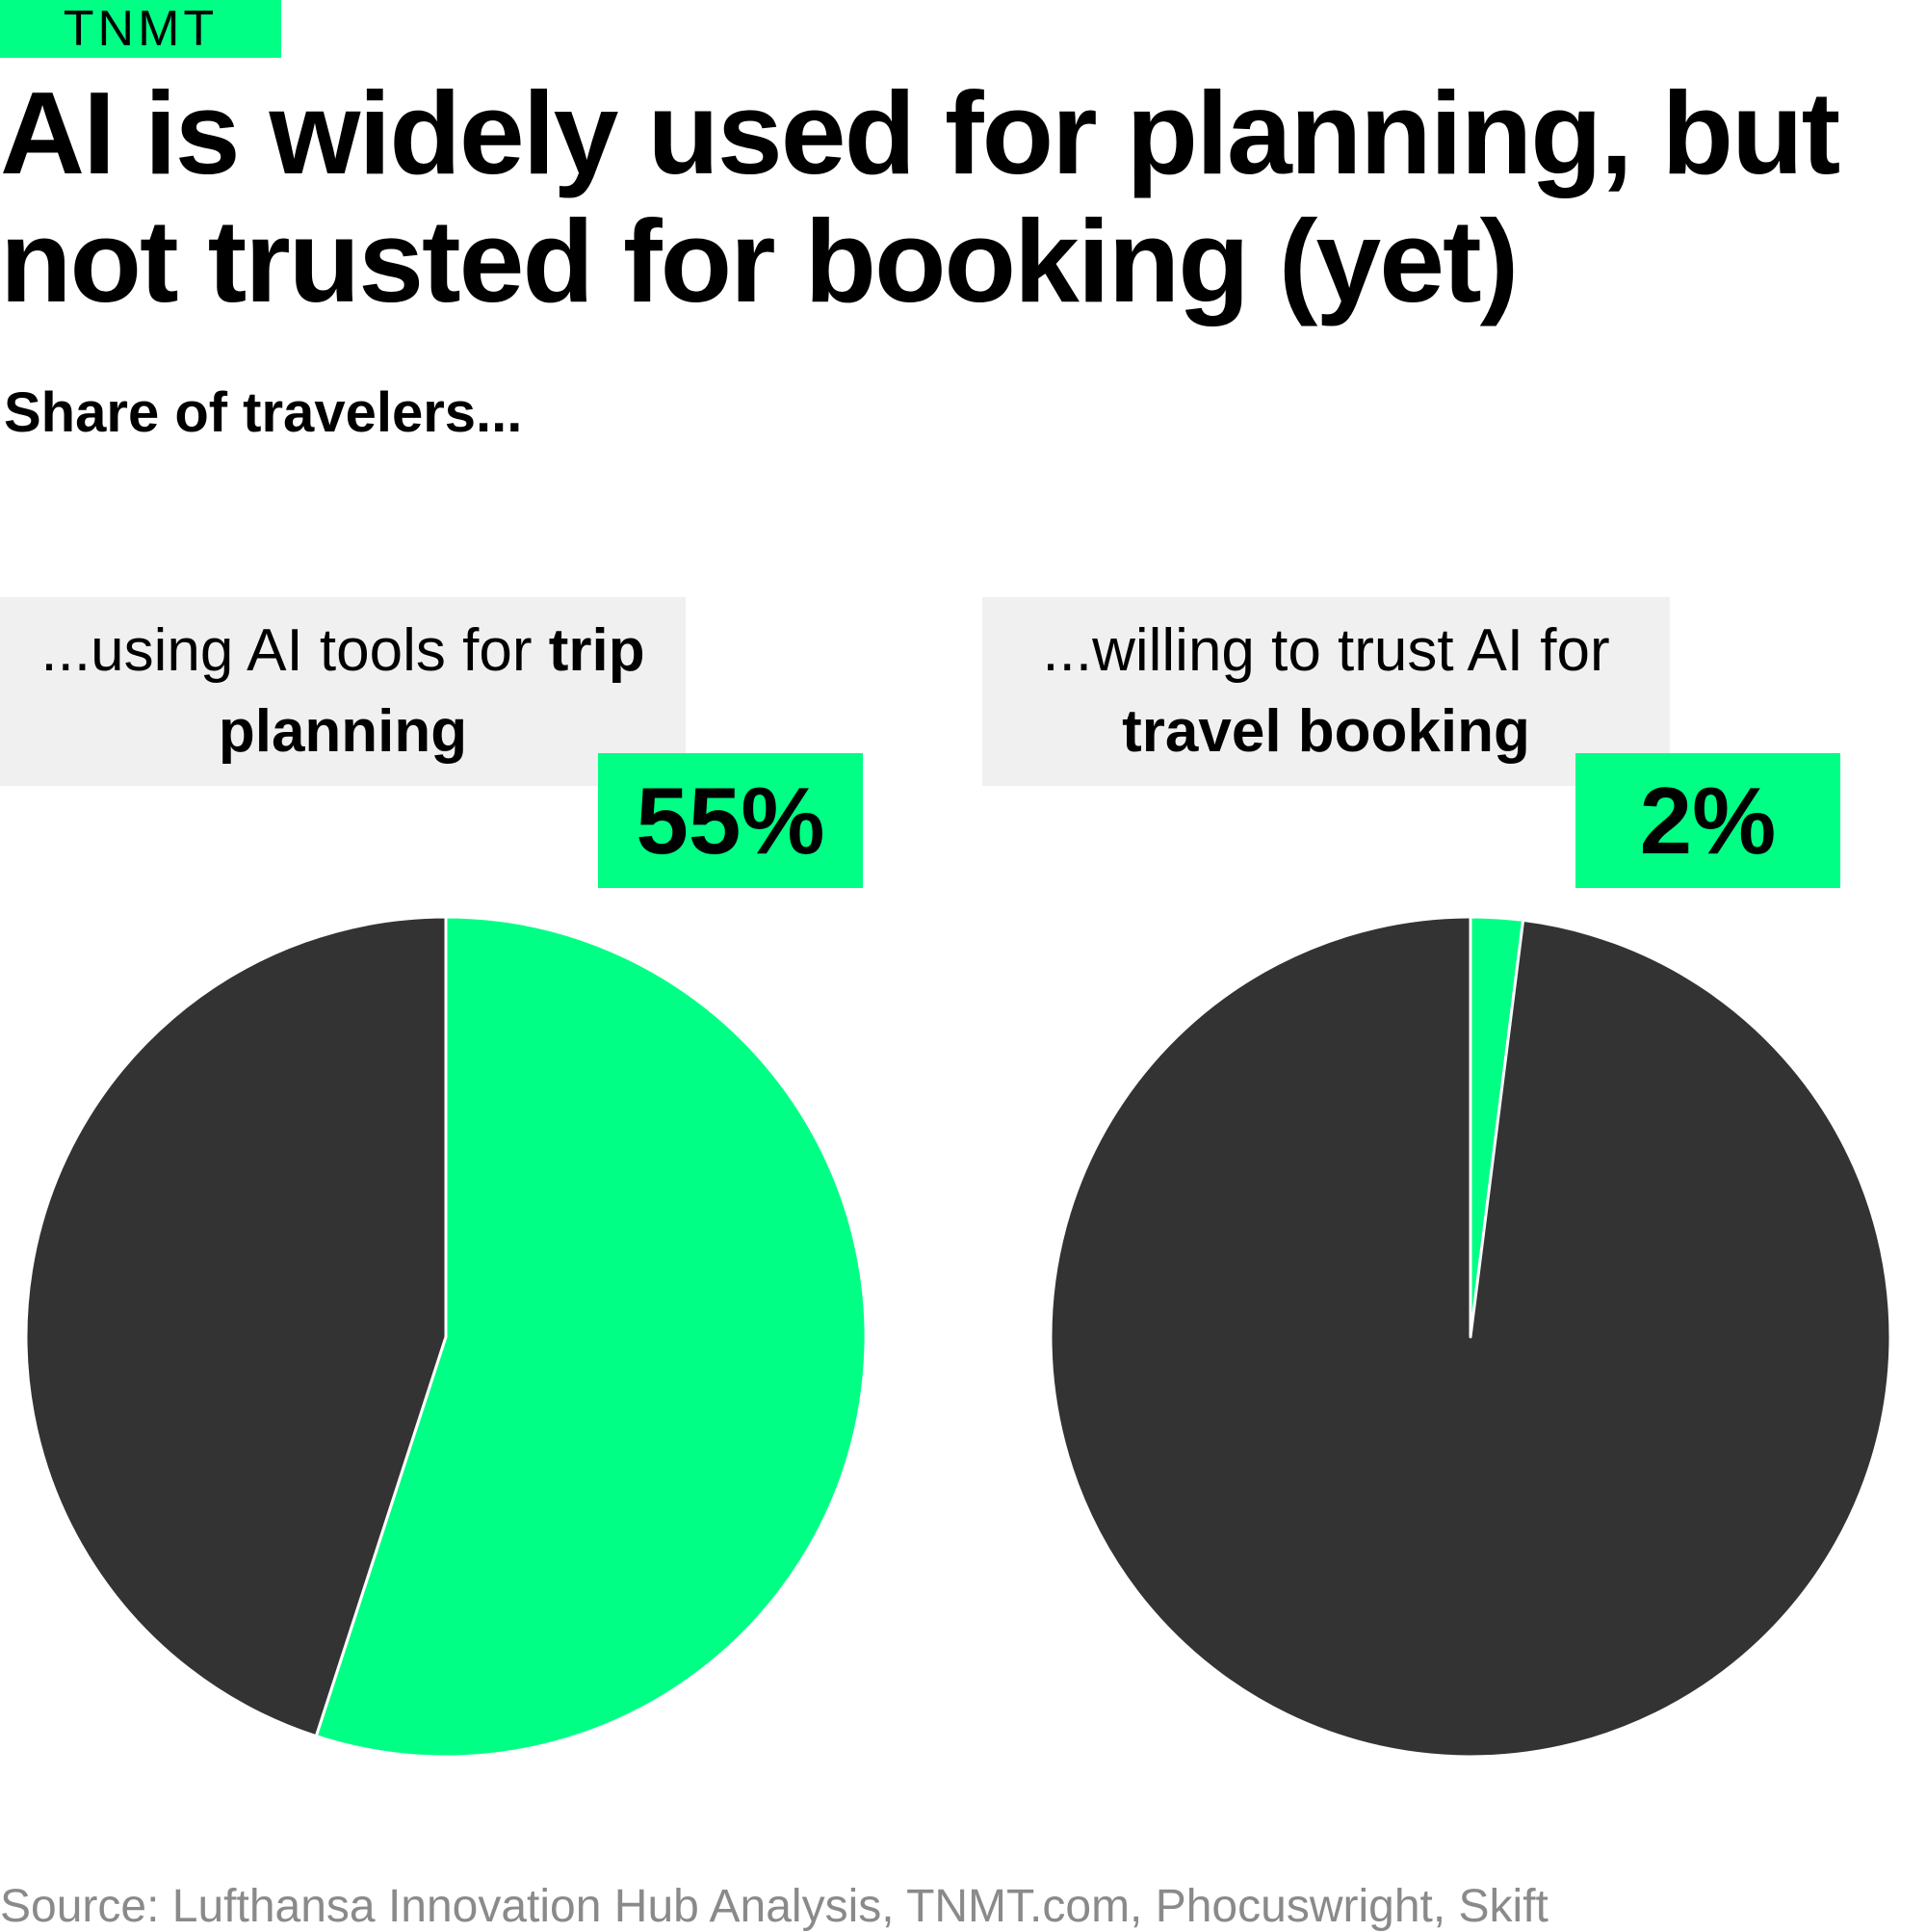  What do you see at coordinates (759, 261) in the screenshot?
I see `title-line-2: not trusted for booking (yet)` at bounding box center [759, 261].